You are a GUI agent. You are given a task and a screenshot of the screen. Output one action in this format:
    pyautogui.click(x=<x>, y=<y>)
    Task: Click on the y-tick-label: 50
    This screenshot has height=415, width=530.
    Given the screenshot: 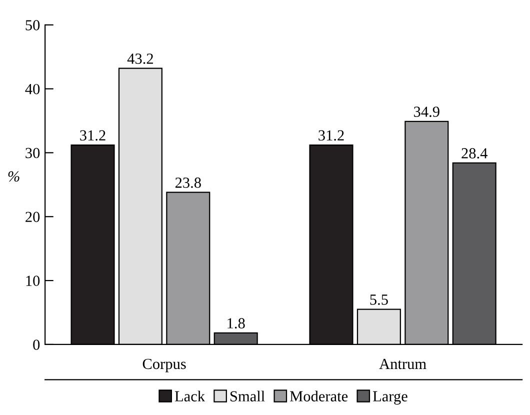 What is the action you would take?
    pyautogui.click(x=33, y=25)
    